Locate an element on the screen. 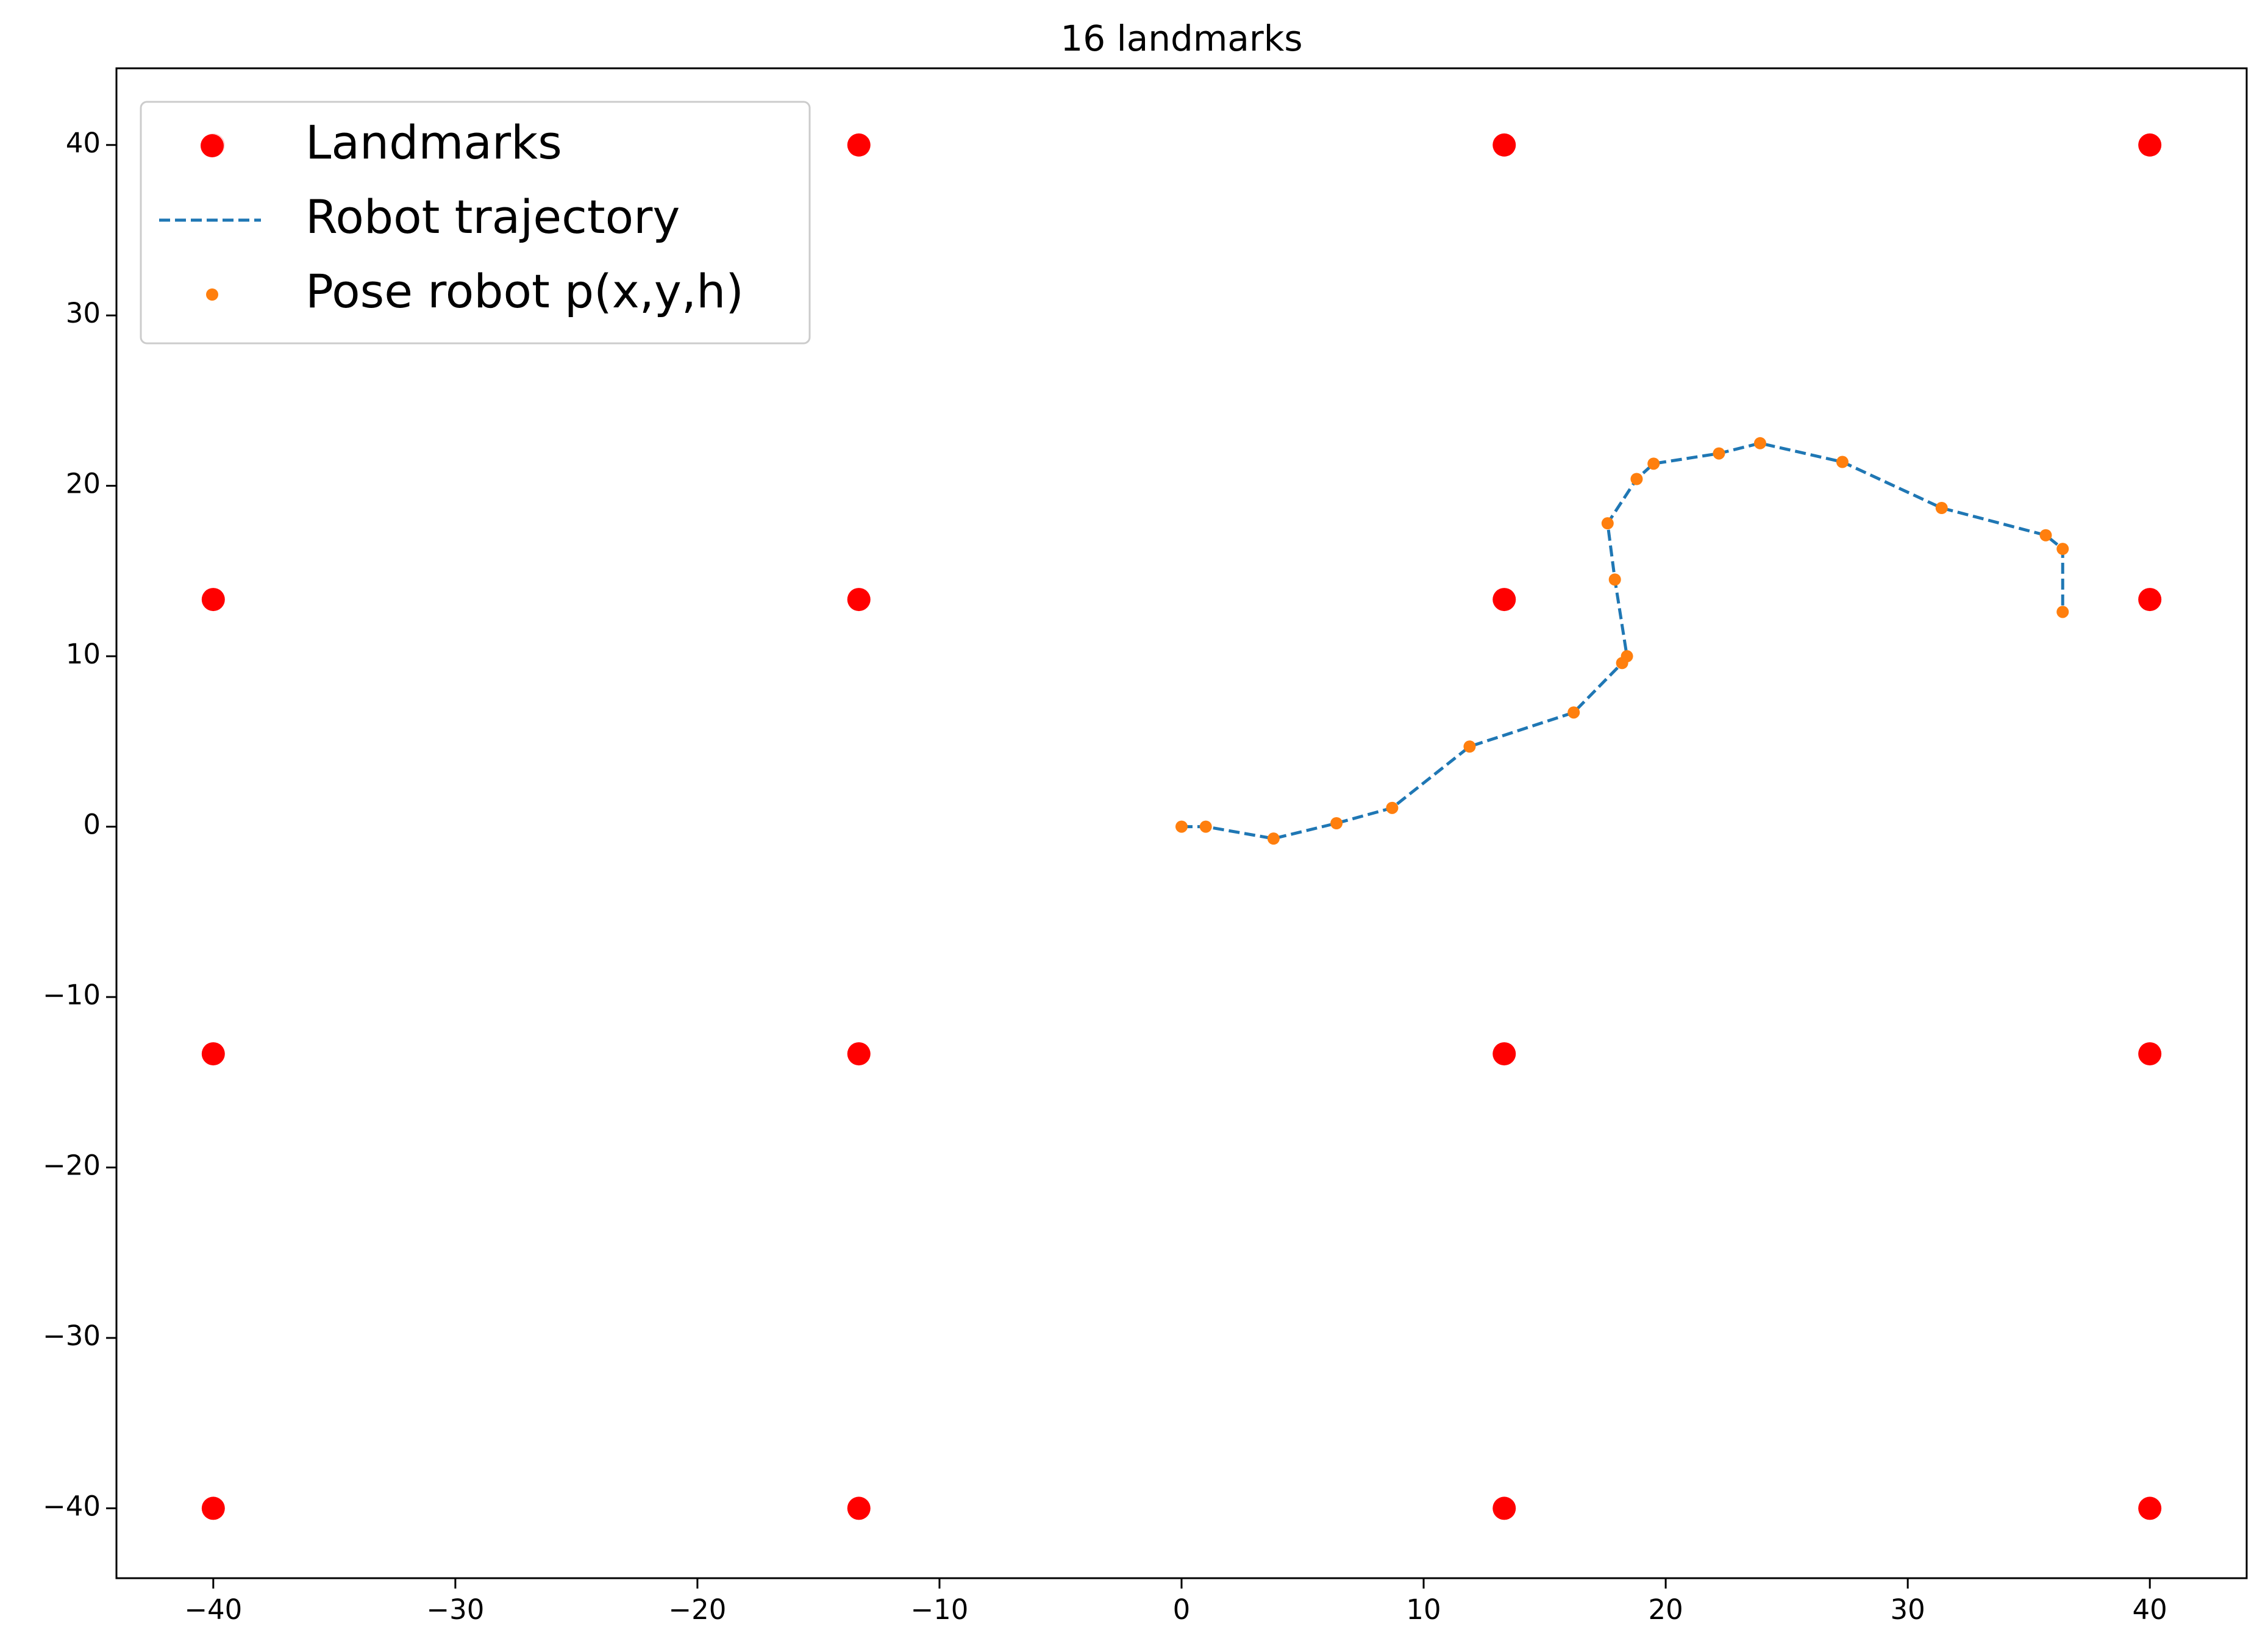 The width and height of the screenshot is (2268, 1641). x-tick-label: −40 is located at coordinates (213, 1610).